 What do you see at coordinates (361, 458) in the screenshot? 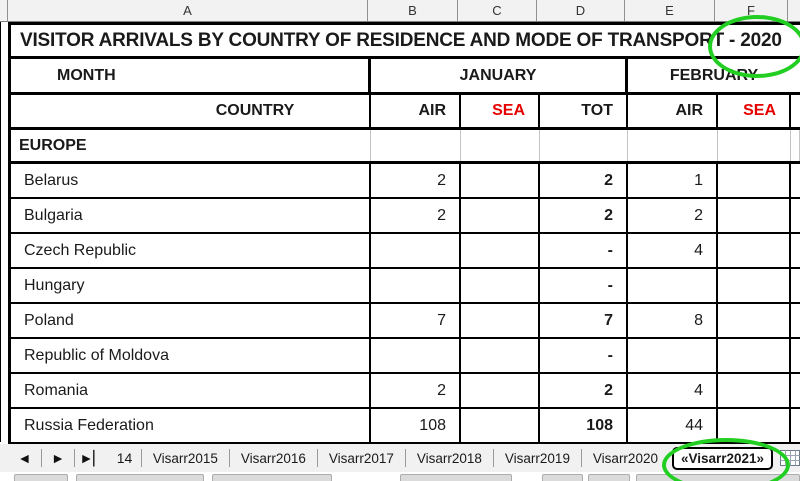
I see `sheet-tab-visarr2017: Visarr2017` at bounding box center [361, 458].